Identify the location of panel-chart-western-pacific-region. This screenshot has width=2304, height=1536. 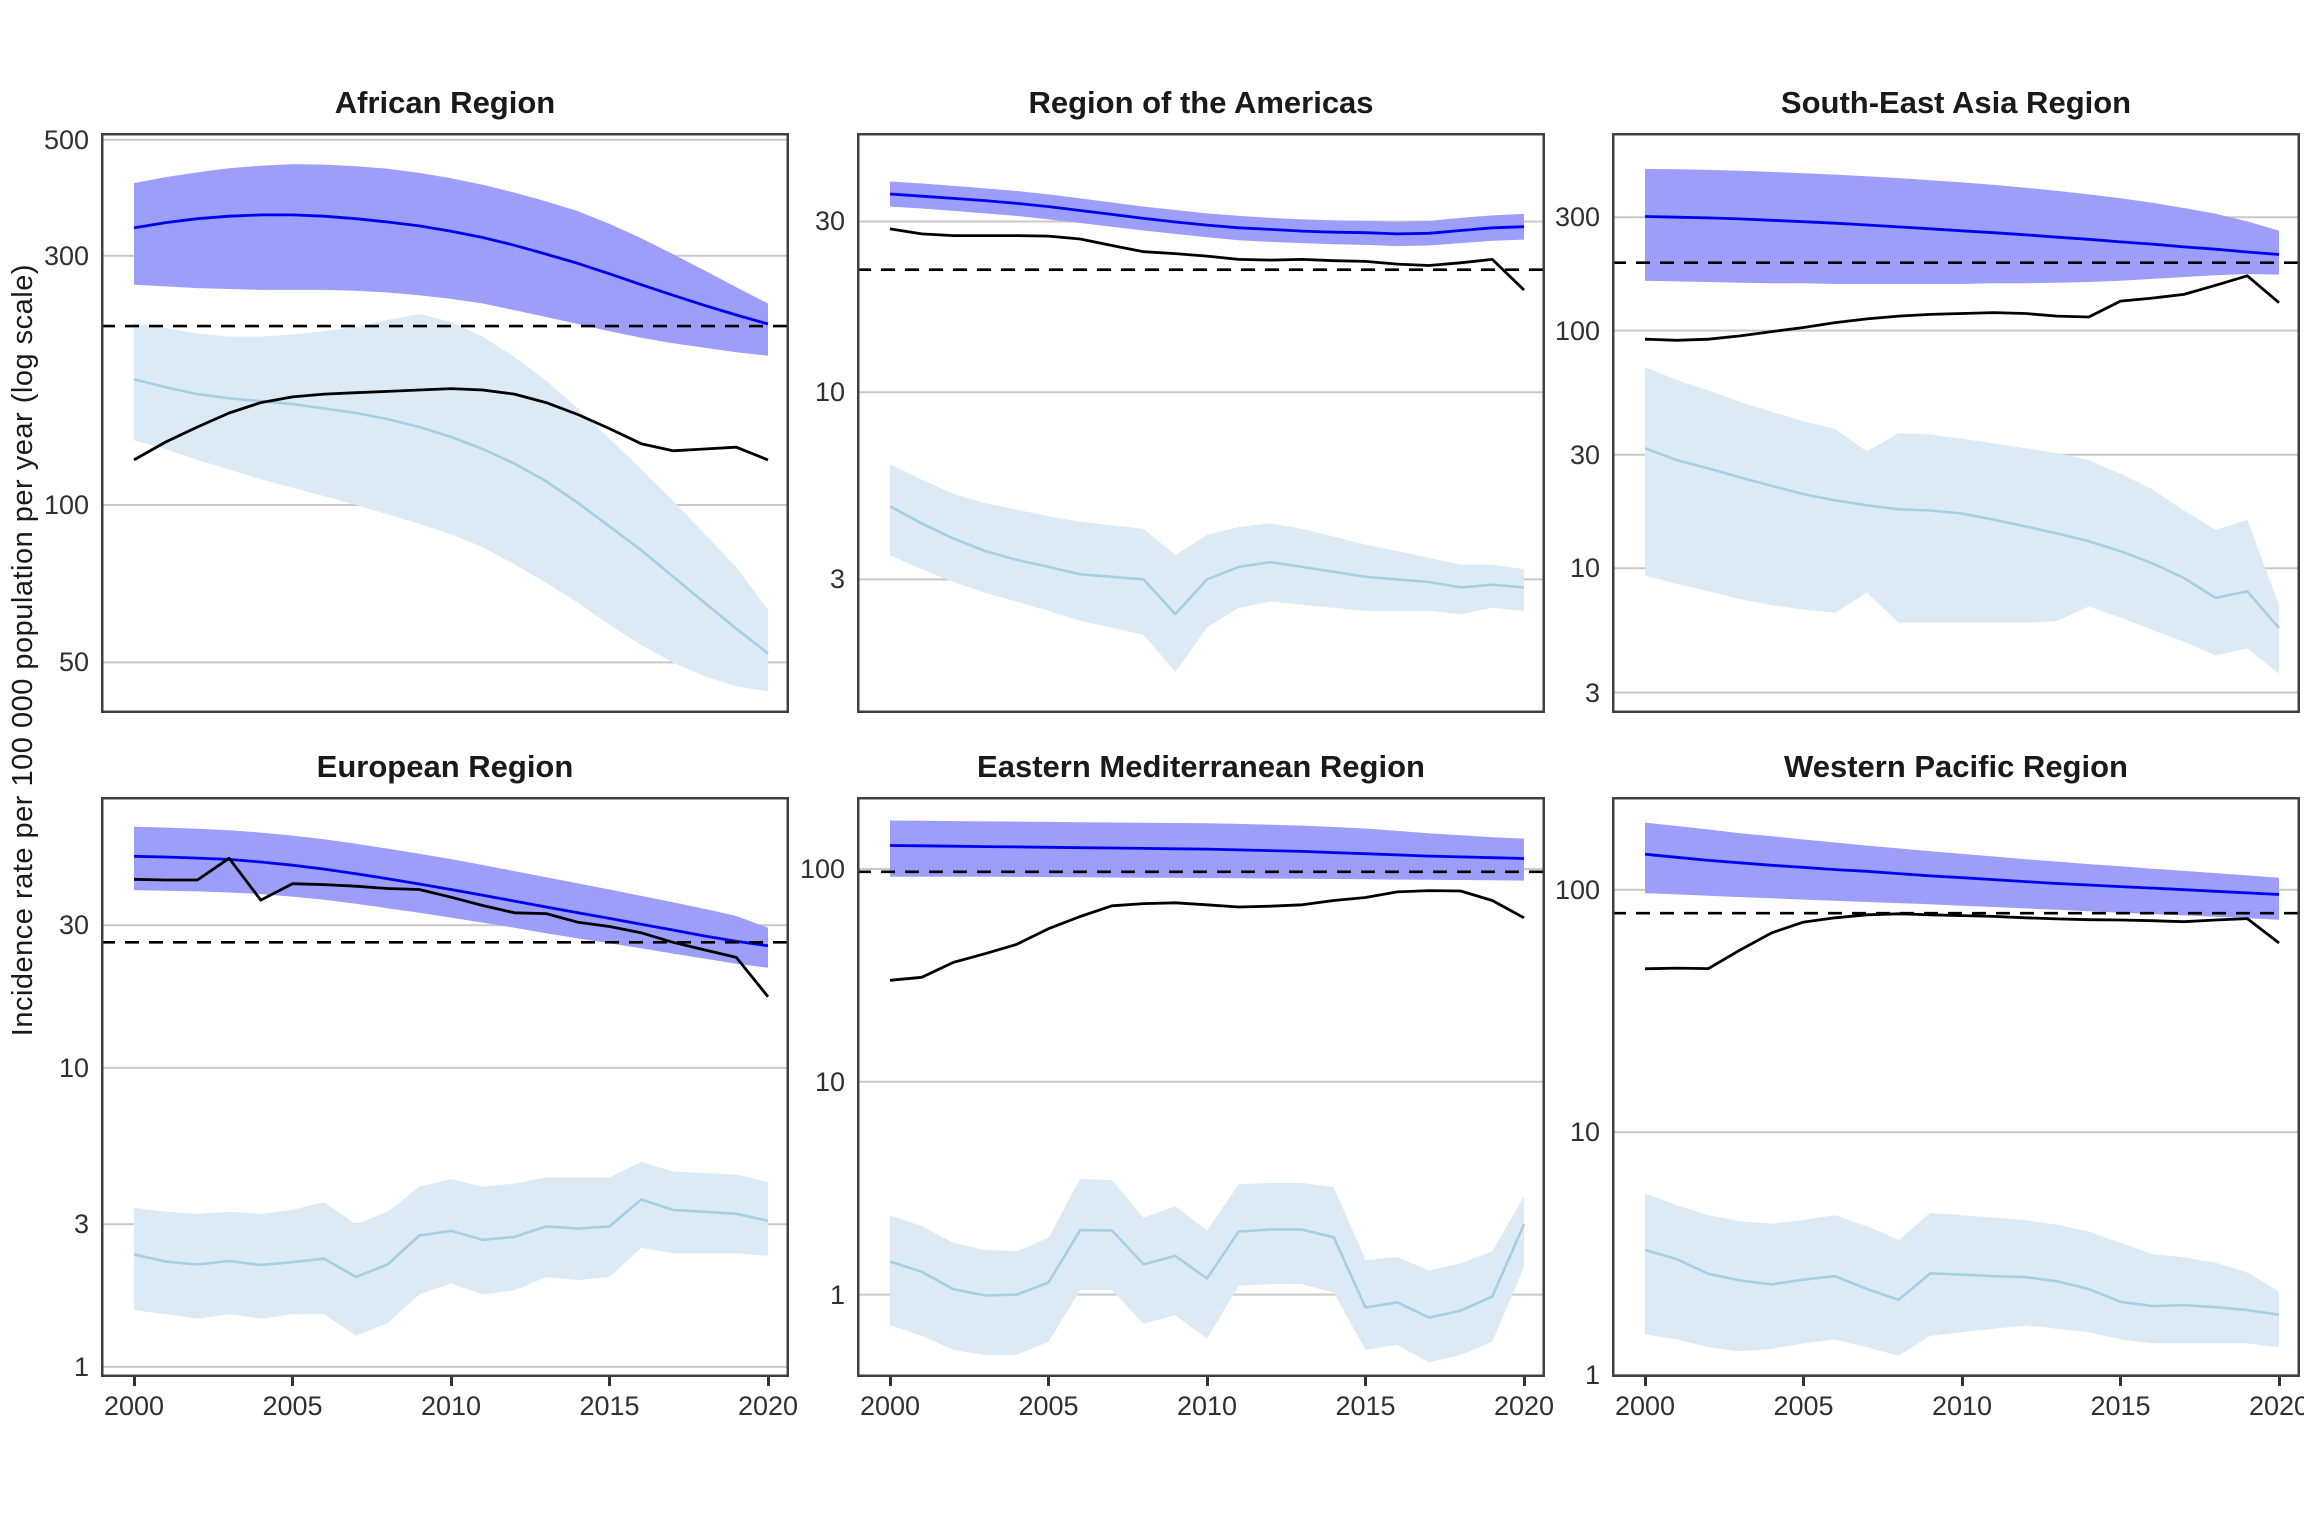
(1956, 1087).